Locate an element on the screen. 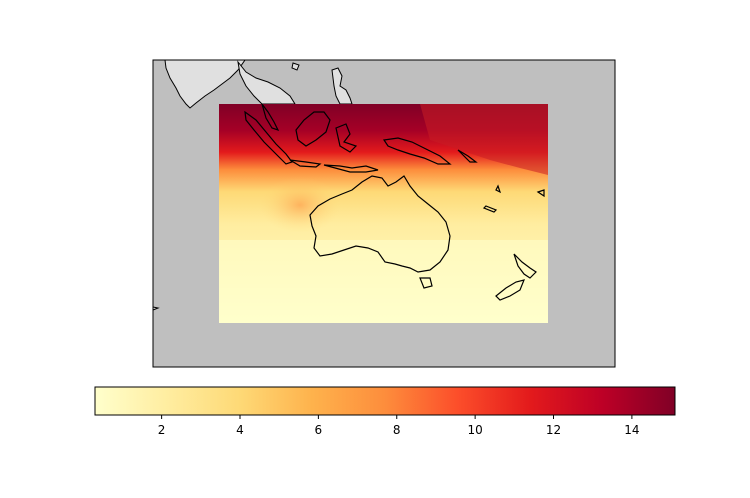 Image resolution: width=750 pixels, height=498 pixels. philippines-north is located at coordinates (342, 86).